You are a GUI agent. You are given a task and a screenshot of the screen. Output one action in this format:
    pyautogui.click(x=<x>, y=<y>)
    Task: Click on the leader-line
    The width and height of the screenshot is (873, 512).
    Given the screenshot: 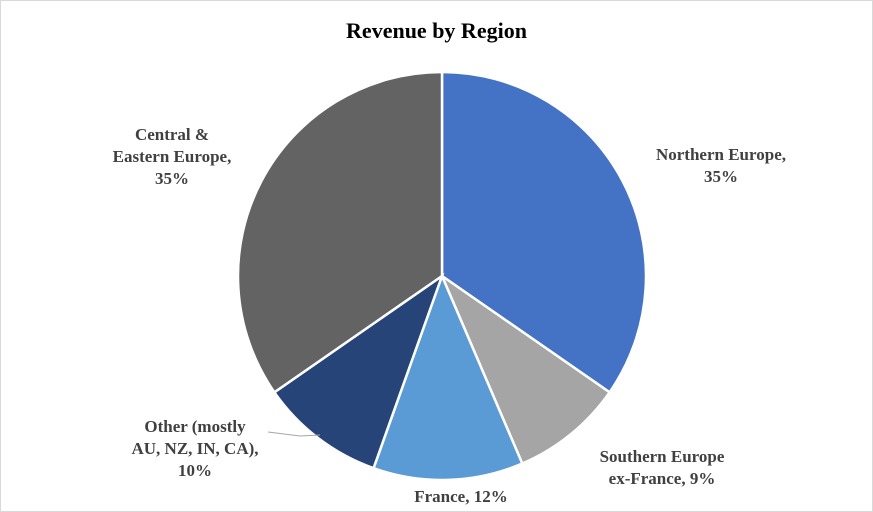 What is the action you would take?
    pyautogui.click(x=294, y=434)
    